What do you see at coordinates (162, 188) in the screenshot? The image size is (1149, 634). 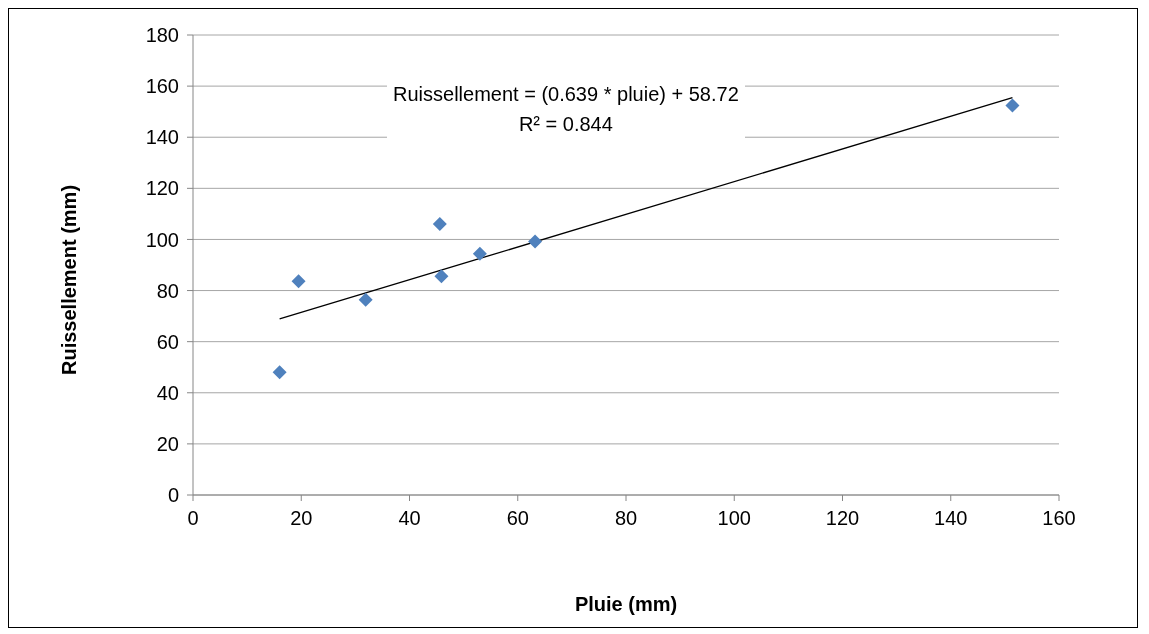 I see `y-tick-label: 120` at bounding box center [162, 188].